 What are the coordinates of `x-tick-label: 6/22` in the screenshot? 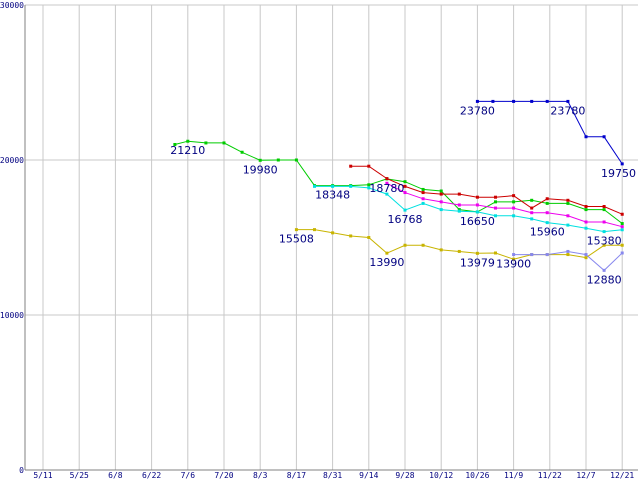 It's located at (151, 475).